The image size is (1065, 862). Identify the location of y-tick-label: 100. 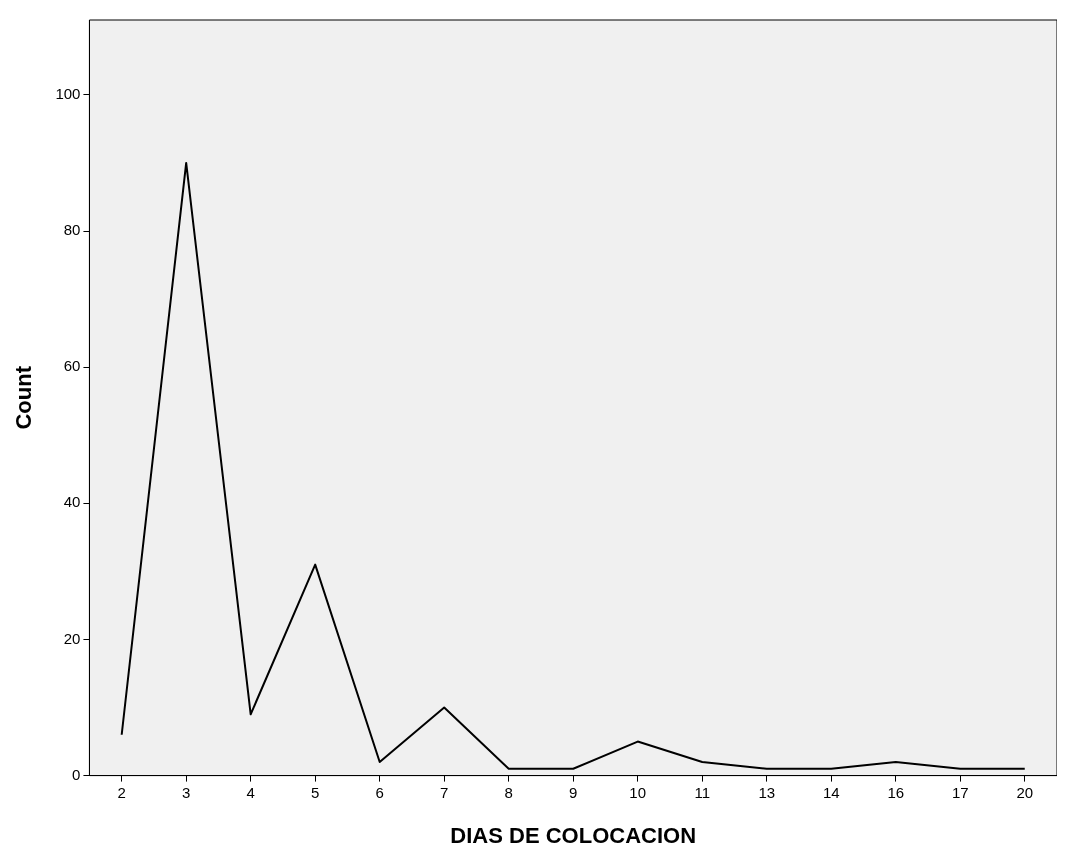
(68, 94).